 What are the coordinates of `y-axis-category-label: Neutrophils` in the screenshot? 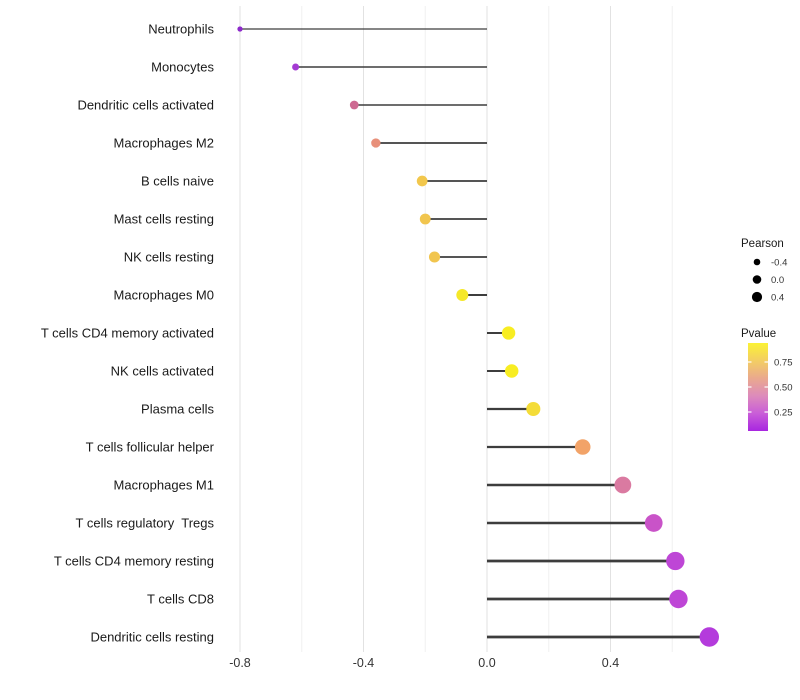 It's located at (181, 29).